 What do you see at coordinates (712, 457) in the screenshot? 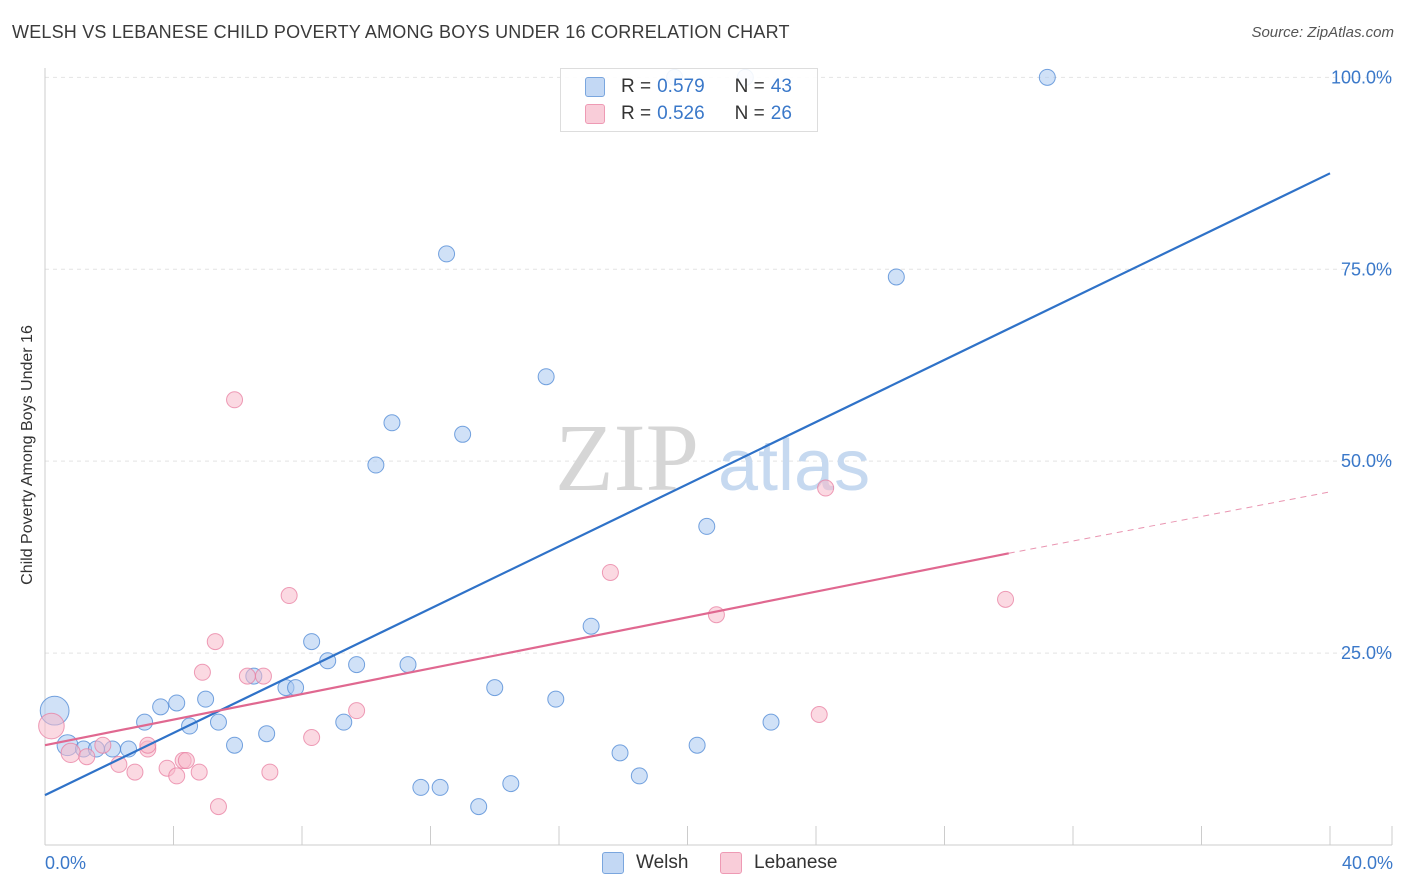
I see `watermark: ZIP atlas` at bounding box center [712, 457].